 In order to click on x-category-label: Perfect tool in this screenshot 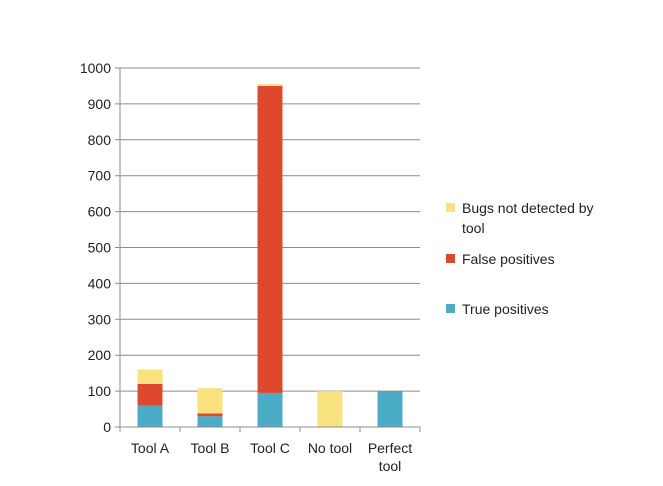, I will do `click(390, 457)`.